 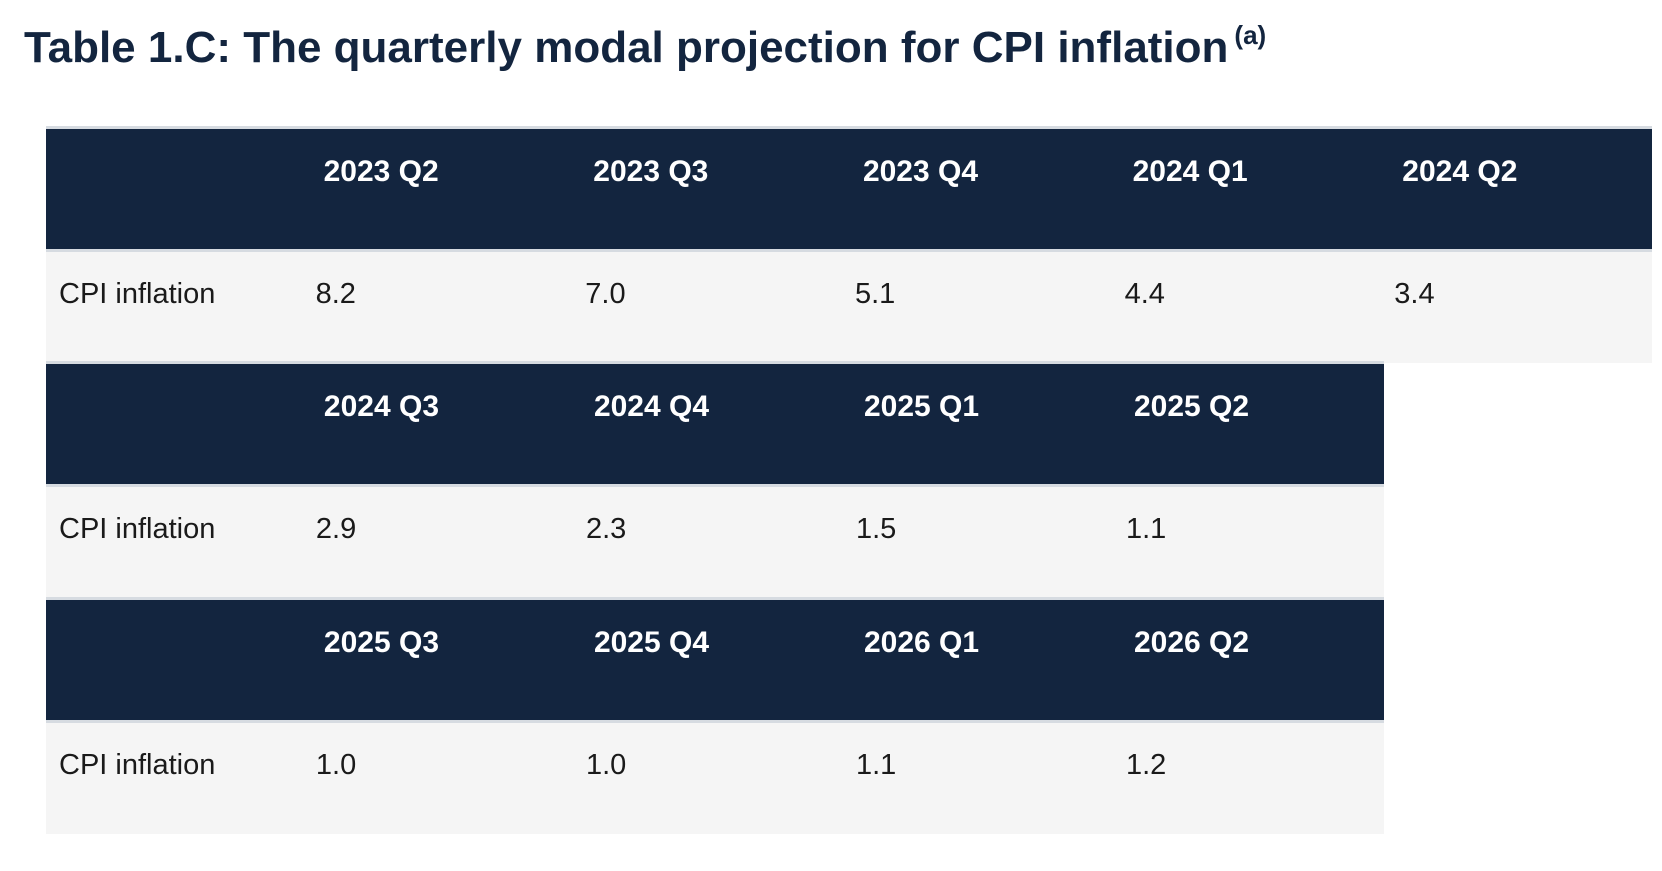 What do you see at coordinates (1247, 188) in the screenshot?
I see `column-header: 2024 Q1` at bounding box center [1247, 188].